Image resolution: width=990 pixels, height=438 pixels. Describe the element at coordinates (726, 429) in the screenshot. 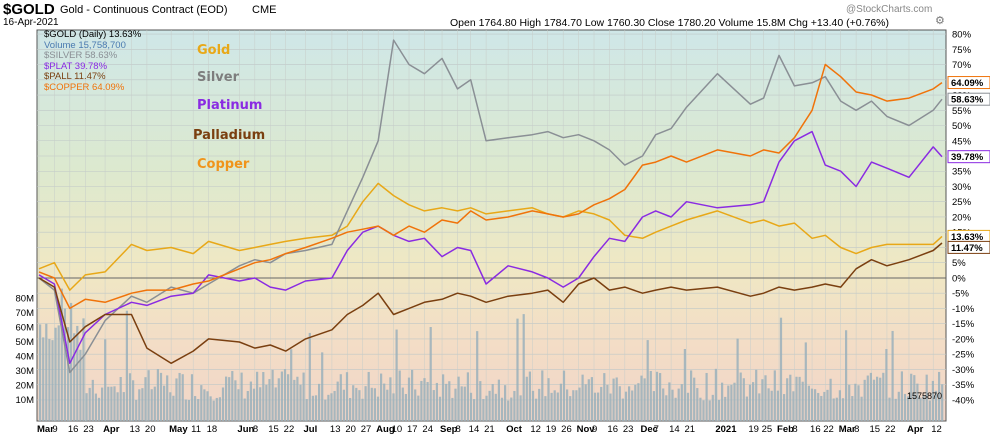

I see `x-tick-label: 2021` at that location.